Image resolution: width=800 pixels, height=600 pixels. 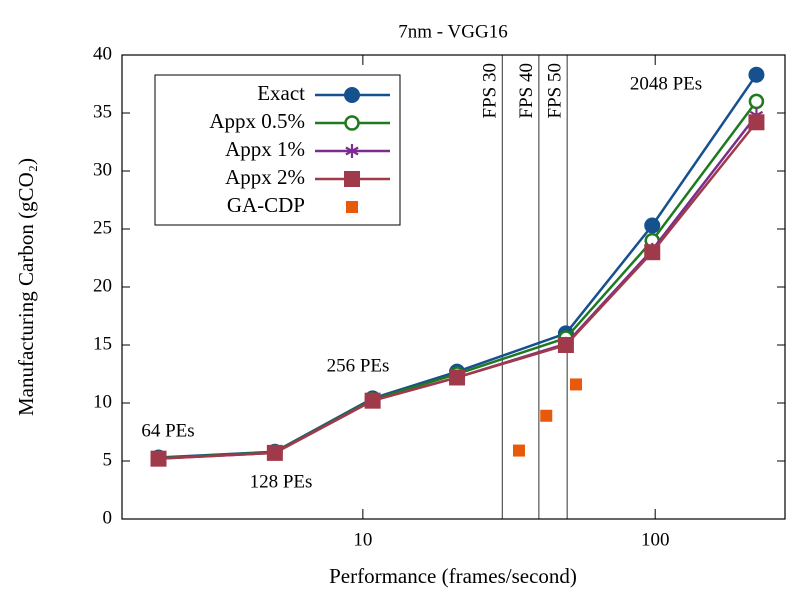 What do you see at coordinates (102, 169) in the screenshot?
I see `y-tick-label: 30` at bounding box center [102, 169].